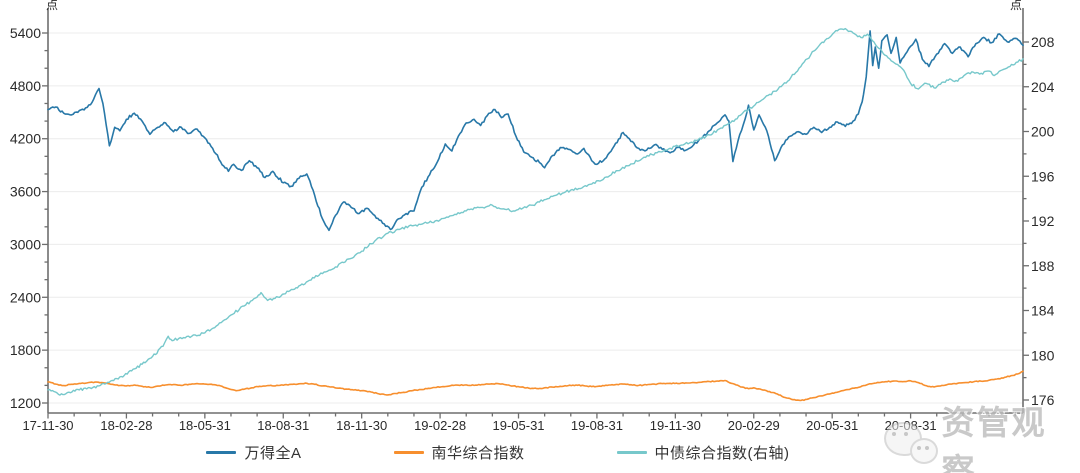 Image resolution: width=1080 pixels, height=473 pixels. Describe the element at coordinates (440, 425) in the screenshot. I see `x-tick-label: 19-02-28` at that location.